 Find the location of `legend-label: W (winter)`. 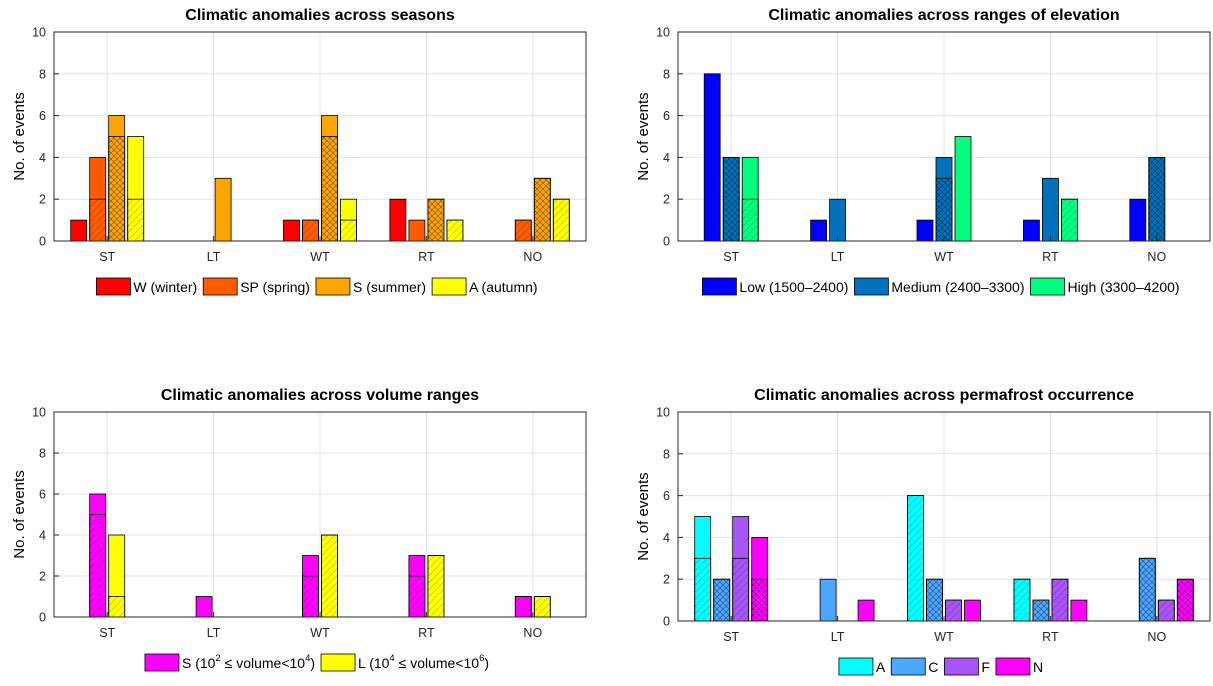

legend-label: W (winter) is located at coordinates (165, 287).